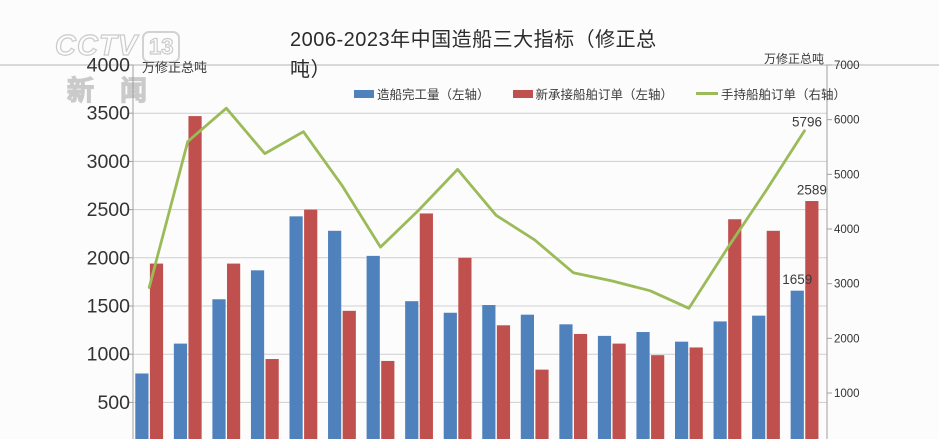 The width and height of the screenshot is (939, 439). What do you see at coordinates (797, 364) in the screenshot?
I see `bar-completions-2023` at bounding box center [797, 364].